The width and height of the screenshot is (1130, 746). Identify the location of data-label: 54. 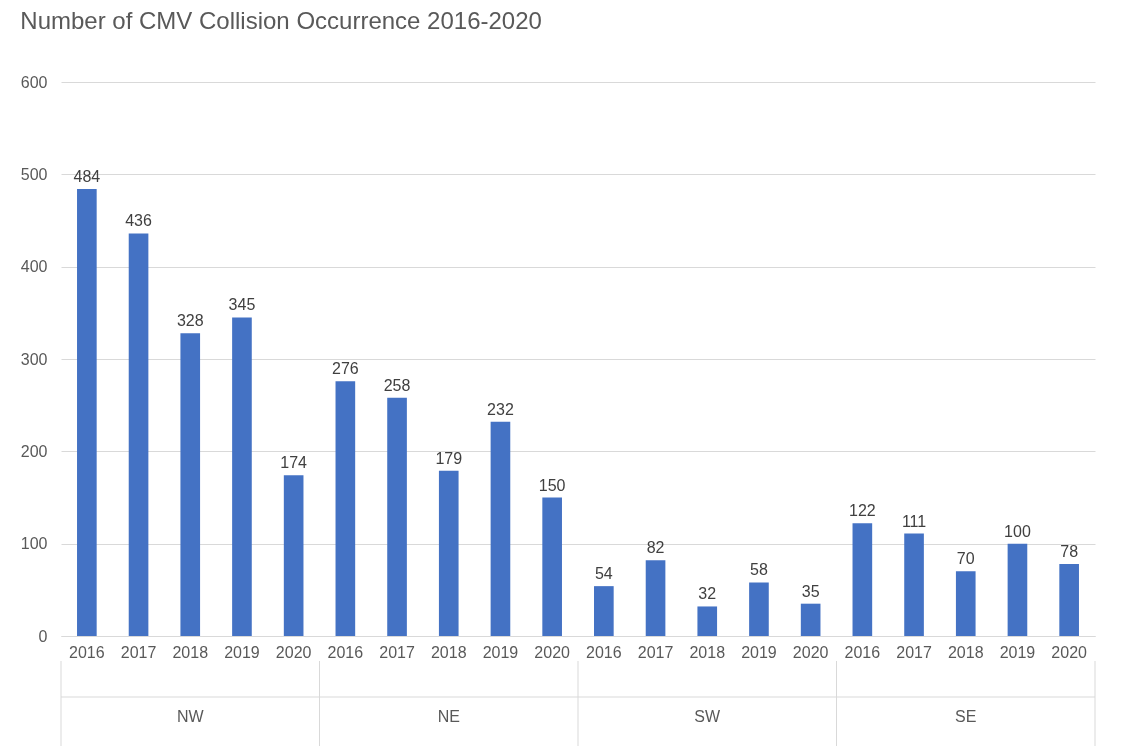
(603, 574).